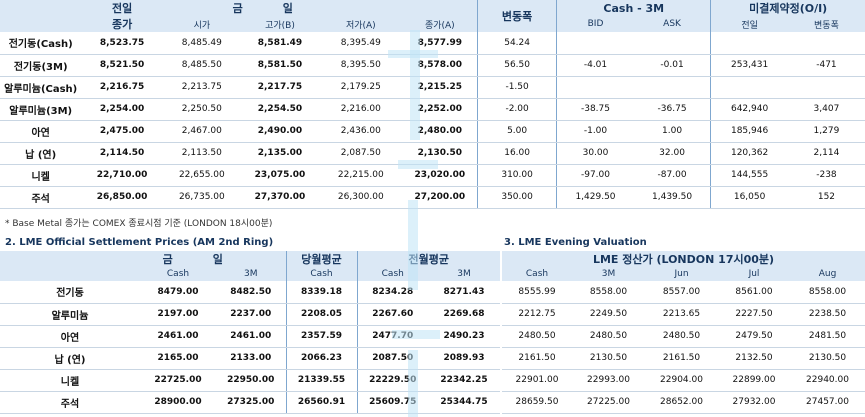  Describe the element at coordinates (70, 259) in the screenshot. I see `s2-header-blank` at that location.